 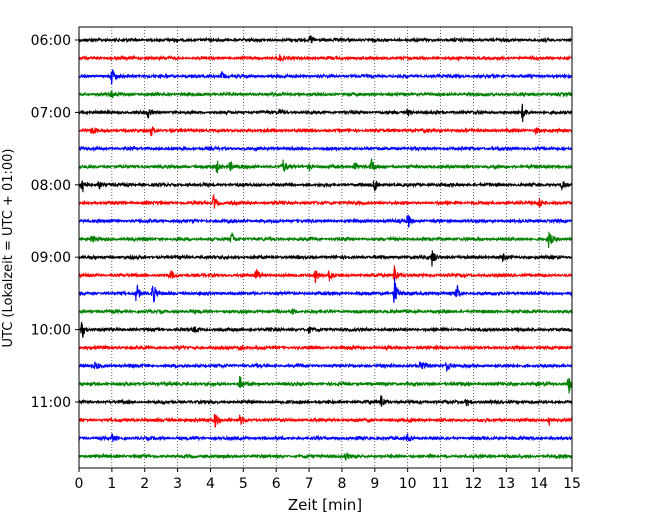 I want to click on x-tick-label: 5, so click(x=243, y=484).